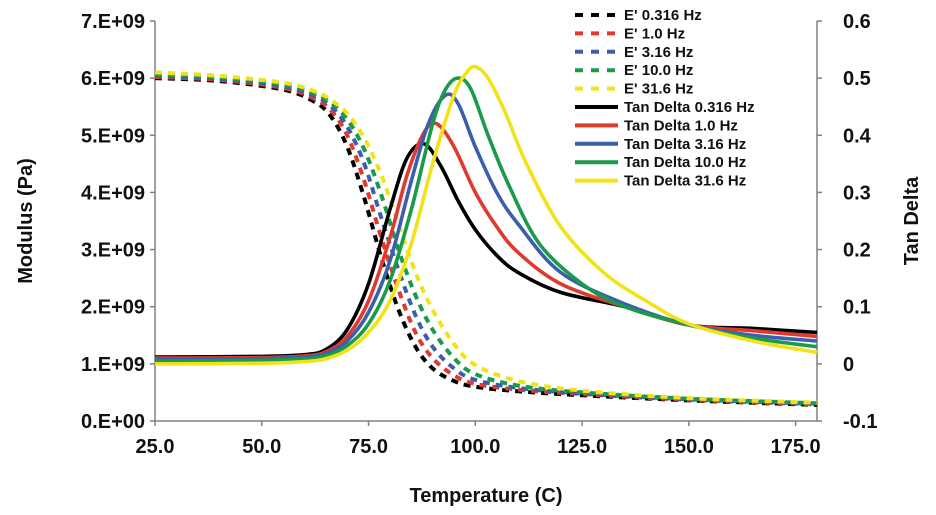  I want to click on y-tick-label: 0.E+00, so click(113, 422).